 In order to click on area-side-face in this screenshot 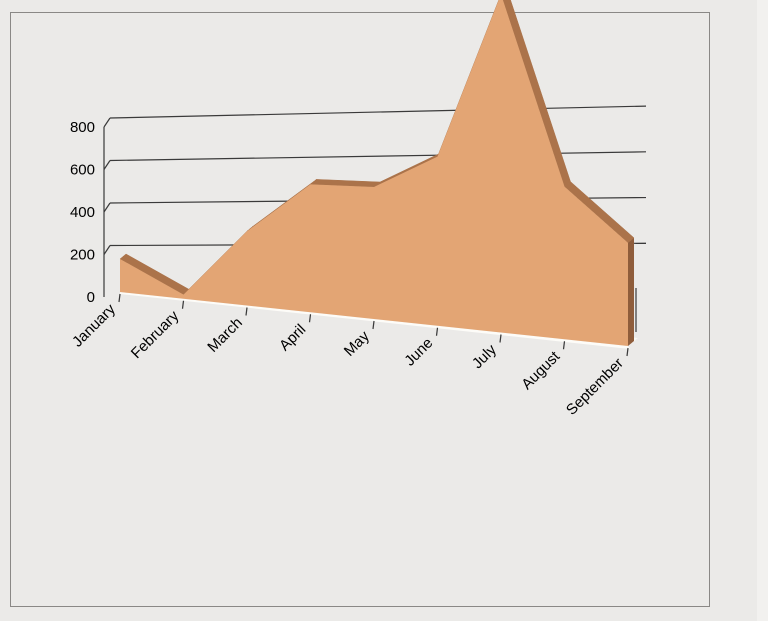, I will do `click(631, 291)`.